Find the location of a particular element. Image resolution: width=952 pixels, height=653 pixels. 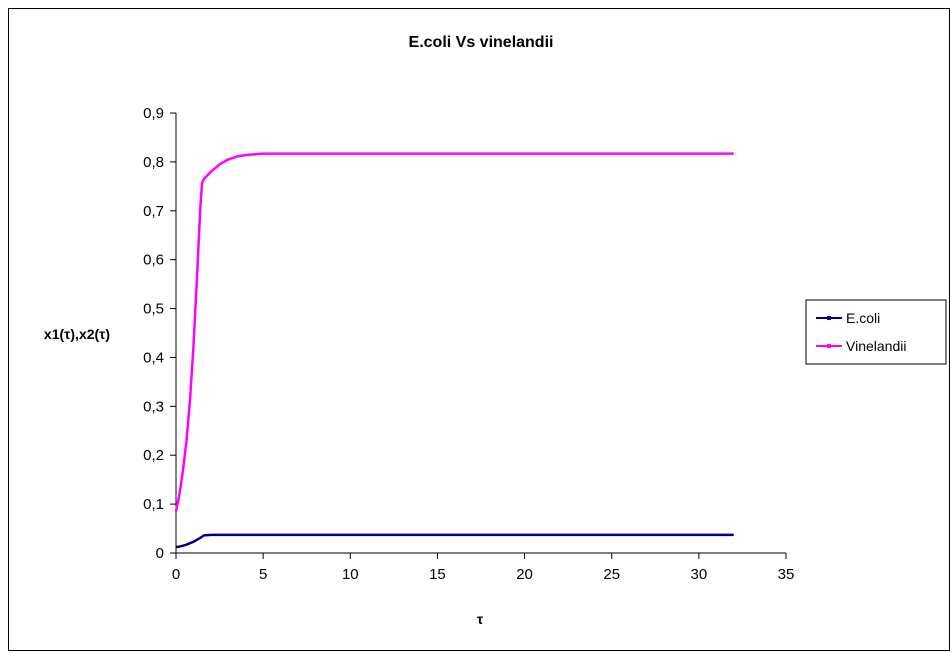

legend: E.coli Vinelandii is located at coordinates (876, 332).